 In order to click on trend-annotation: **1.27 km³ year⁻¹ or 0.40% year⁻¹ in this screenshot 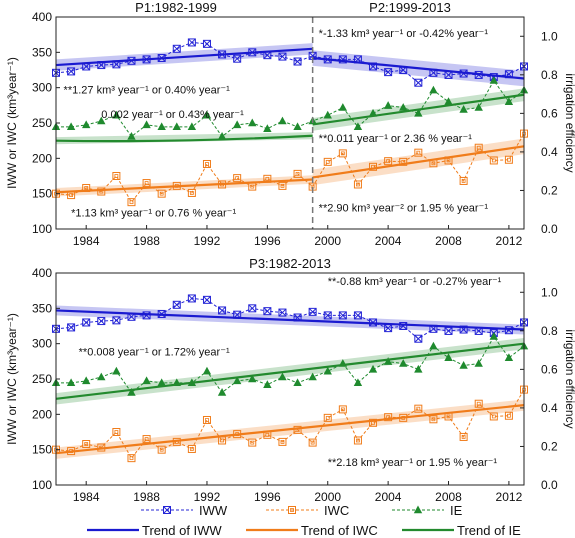, I will do `click(147, 90)`.